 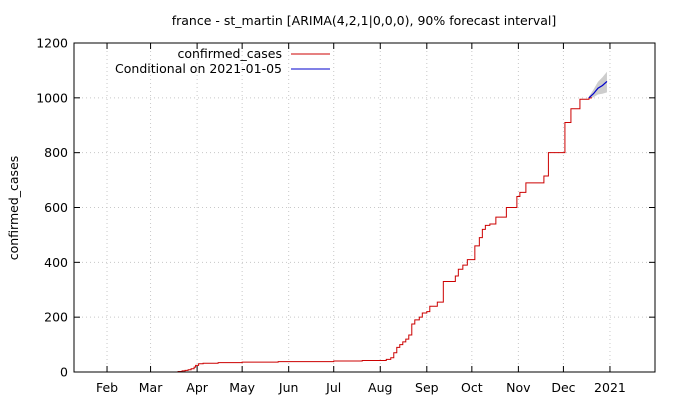 What do you see at coordinates (563, 387) in the screenshot?
I see `x-tick-label: Dec` at bounding box center [563, 387].